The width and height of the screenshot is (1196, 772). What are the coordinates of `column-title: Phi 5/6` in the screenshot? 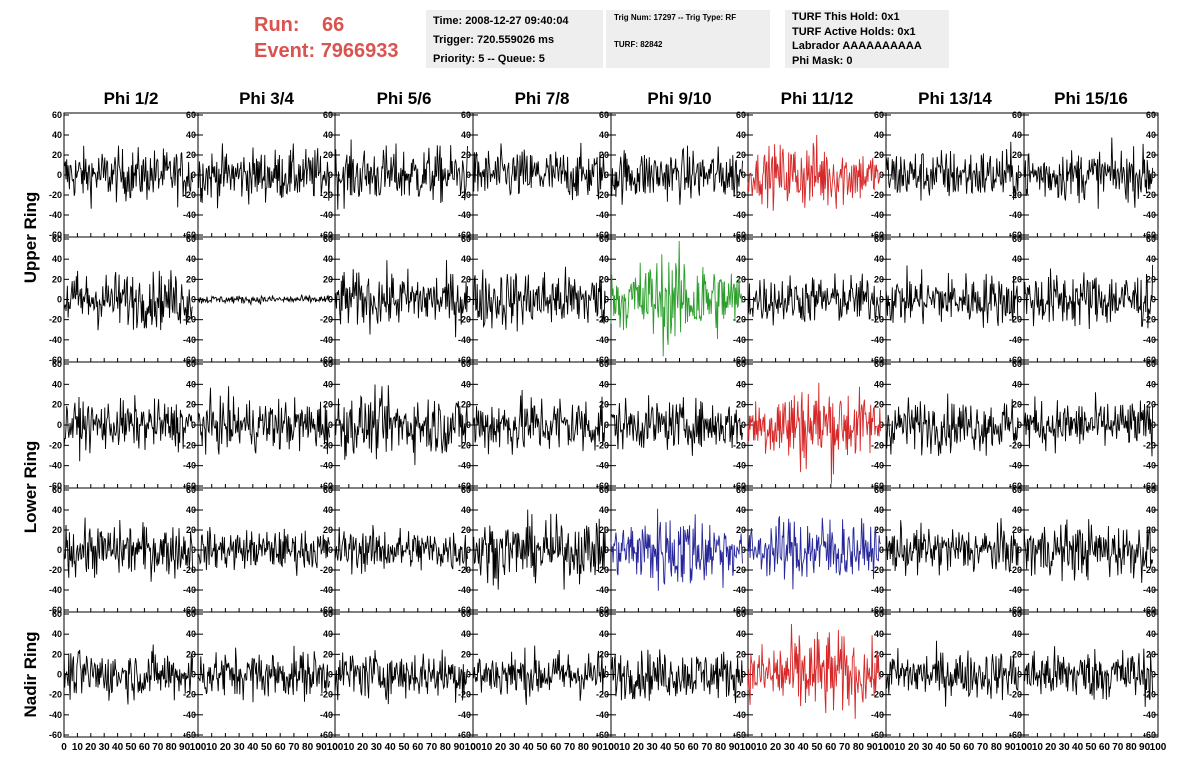 It's located at (404, 98).